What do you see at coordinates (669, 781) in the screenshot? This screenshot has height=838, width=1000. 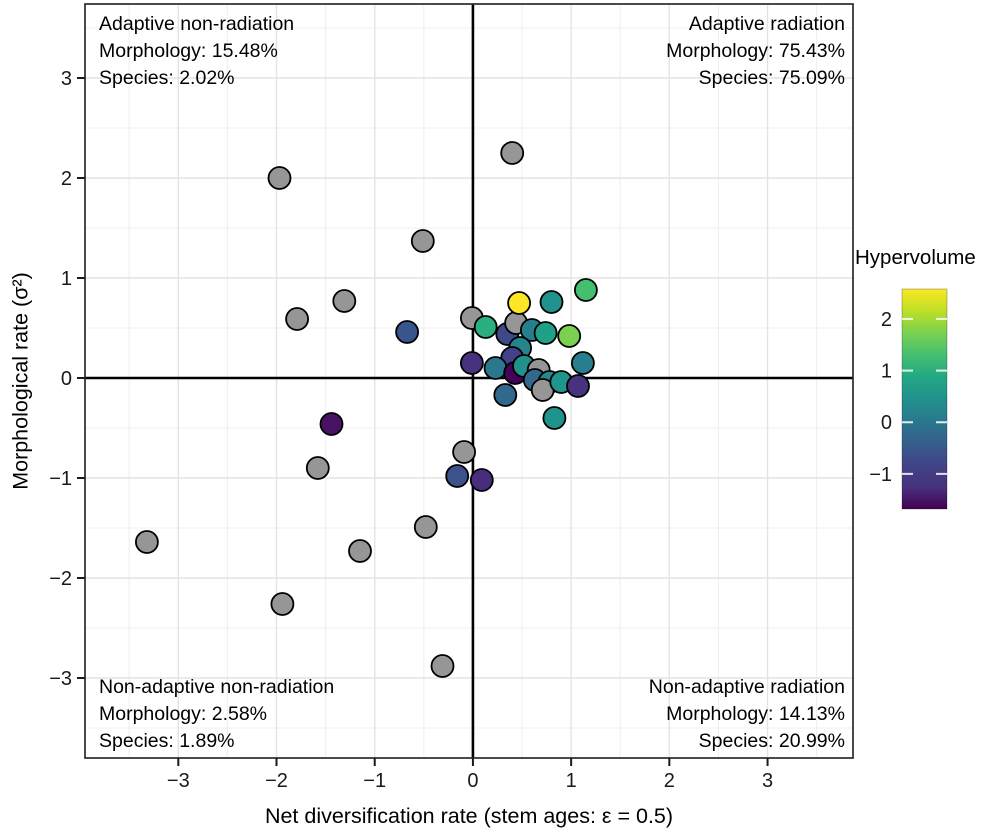 I see `x-tick-label: 2` at bounding box center [669, 781].